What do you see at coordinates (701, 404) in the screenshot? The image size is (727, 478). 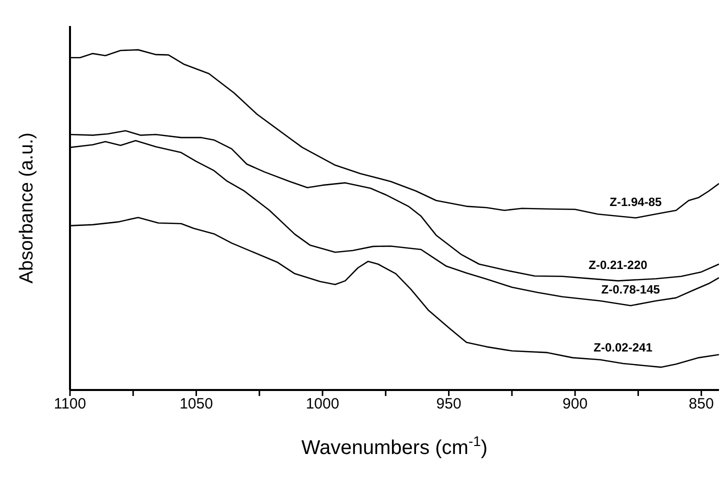 I see `x-tick-label: 850` at bounding box center [701, 404].